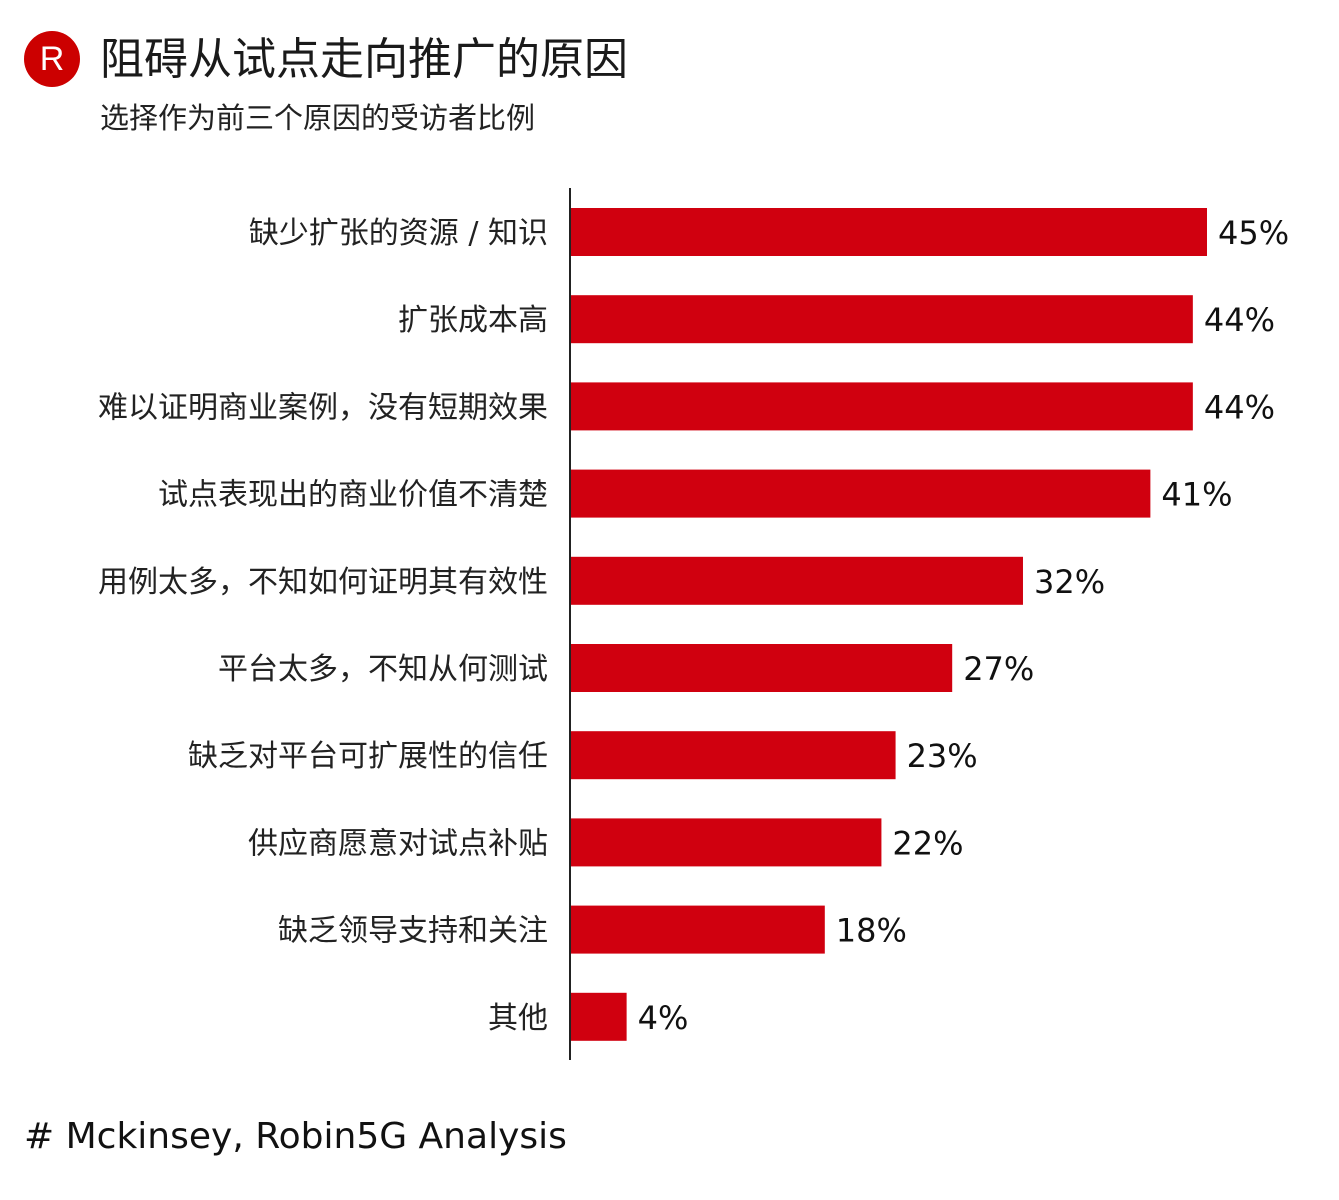  I want to click on value-label: 41%, so click(1196, 495).